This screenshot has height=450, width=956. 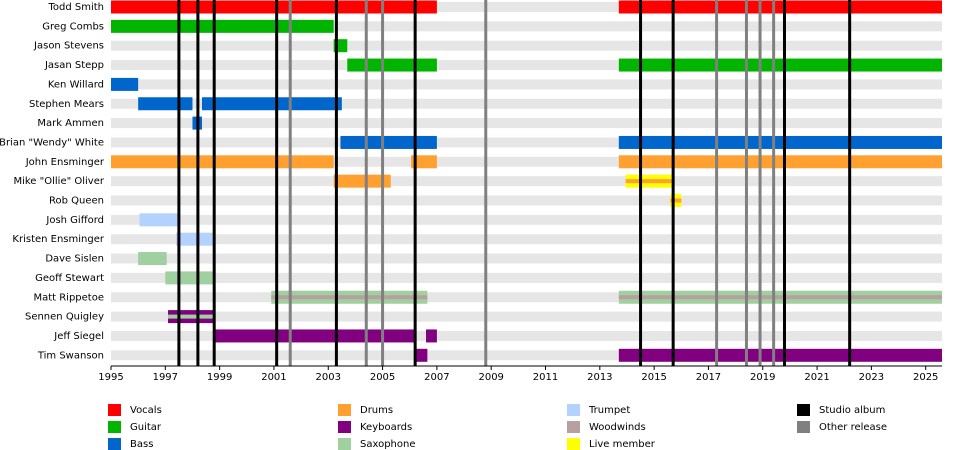 I want to click on x-tick-label: 2011, so click(x=545, y=377).